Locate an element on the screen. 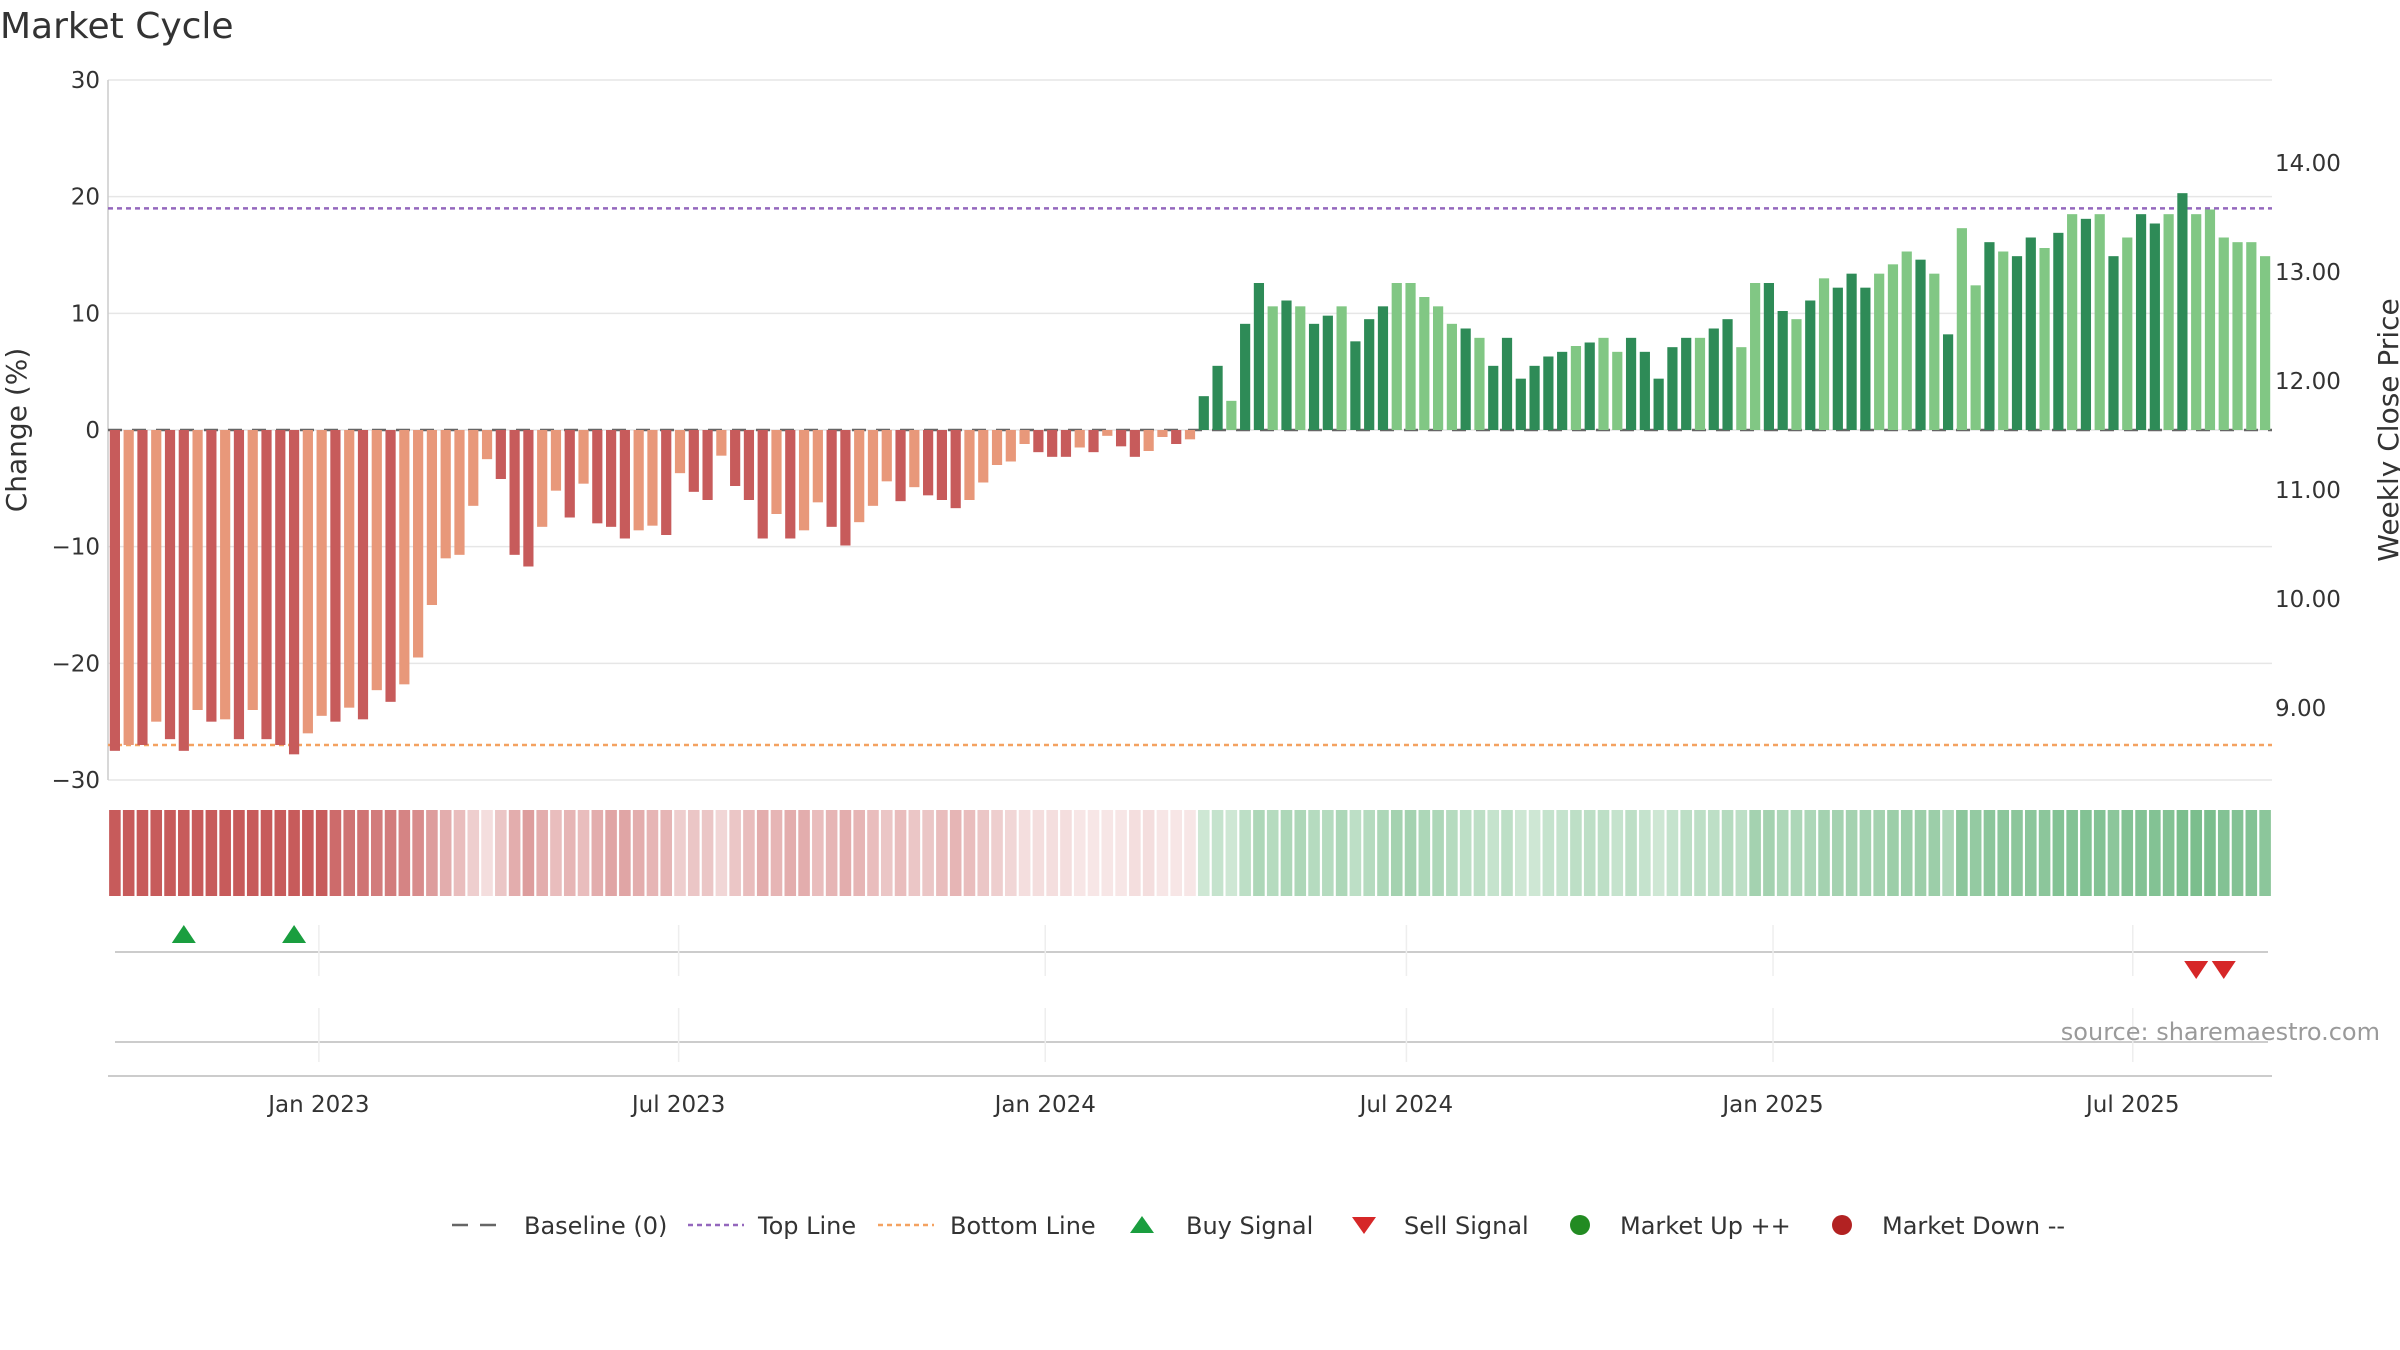 This screenshot has width=2400, height=1350. legend-label: Market Up ++ is located at coordinates (1705, 1226).